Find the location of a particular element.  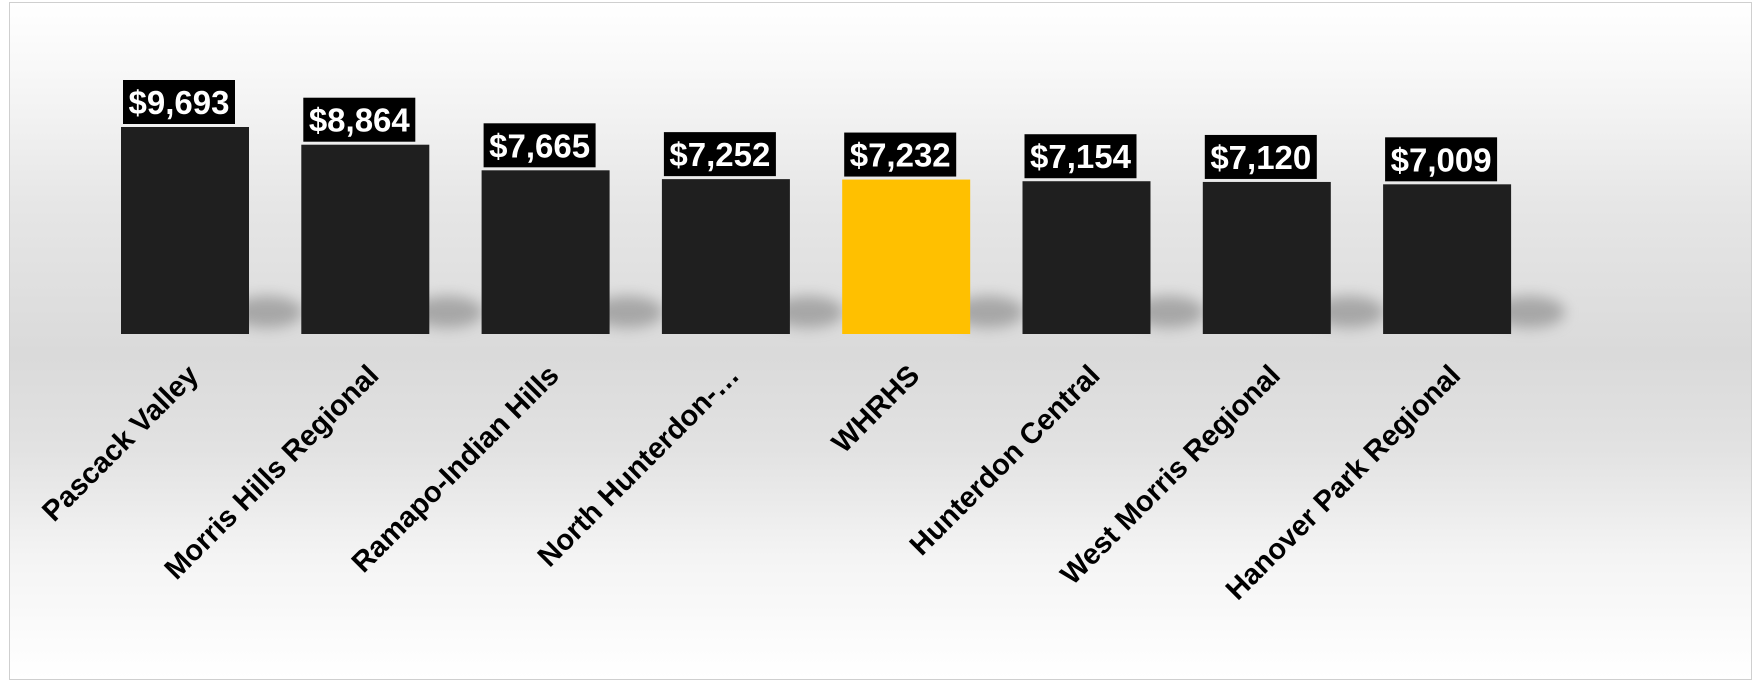

data-label-hanover-park-regional: $7,009 is located at coordinates (1441, 159).